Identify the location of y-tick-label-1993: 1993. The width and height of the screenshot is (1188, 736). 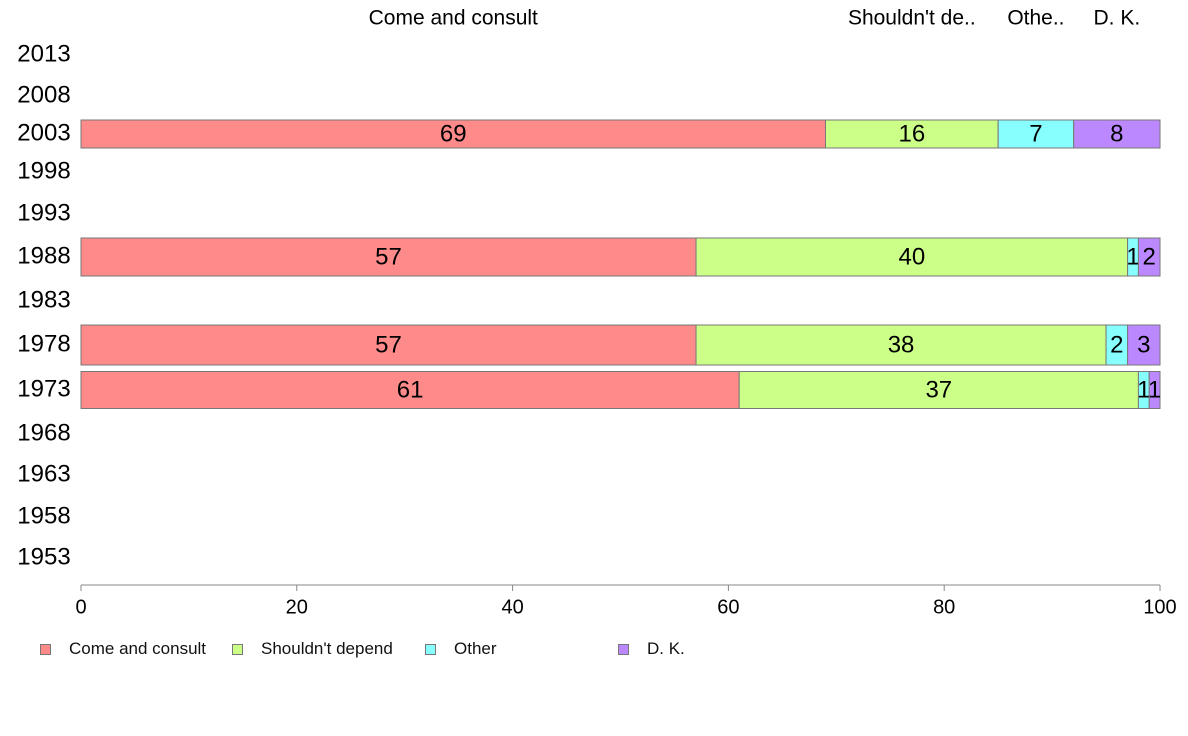
(43, 212).